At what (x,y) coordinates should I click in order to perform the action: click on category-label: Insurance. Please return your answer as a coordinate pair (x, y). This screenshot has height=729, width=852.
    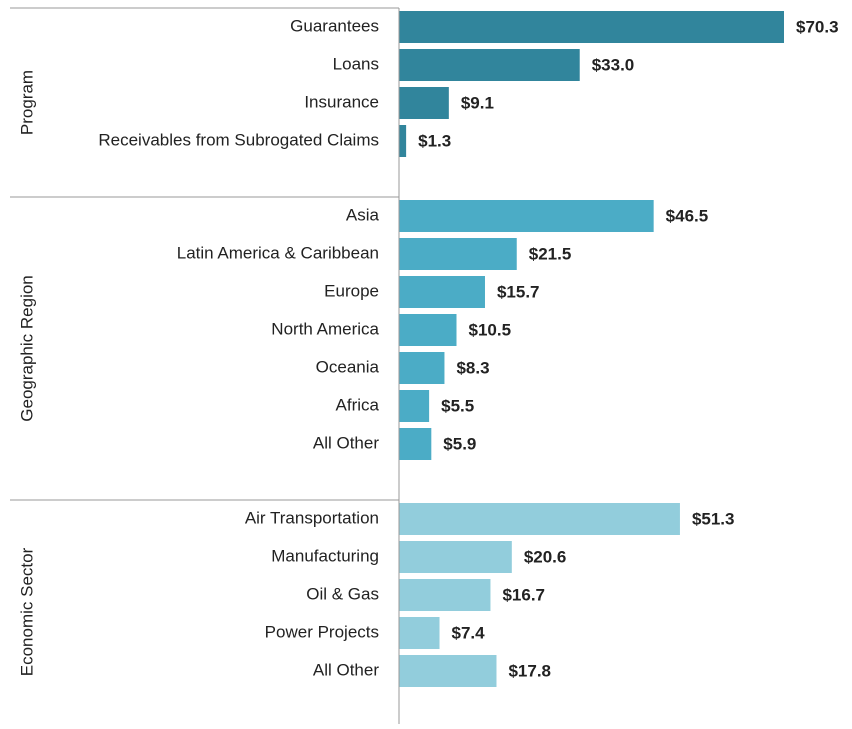
    Looking at the image, I should click on (341, 101).